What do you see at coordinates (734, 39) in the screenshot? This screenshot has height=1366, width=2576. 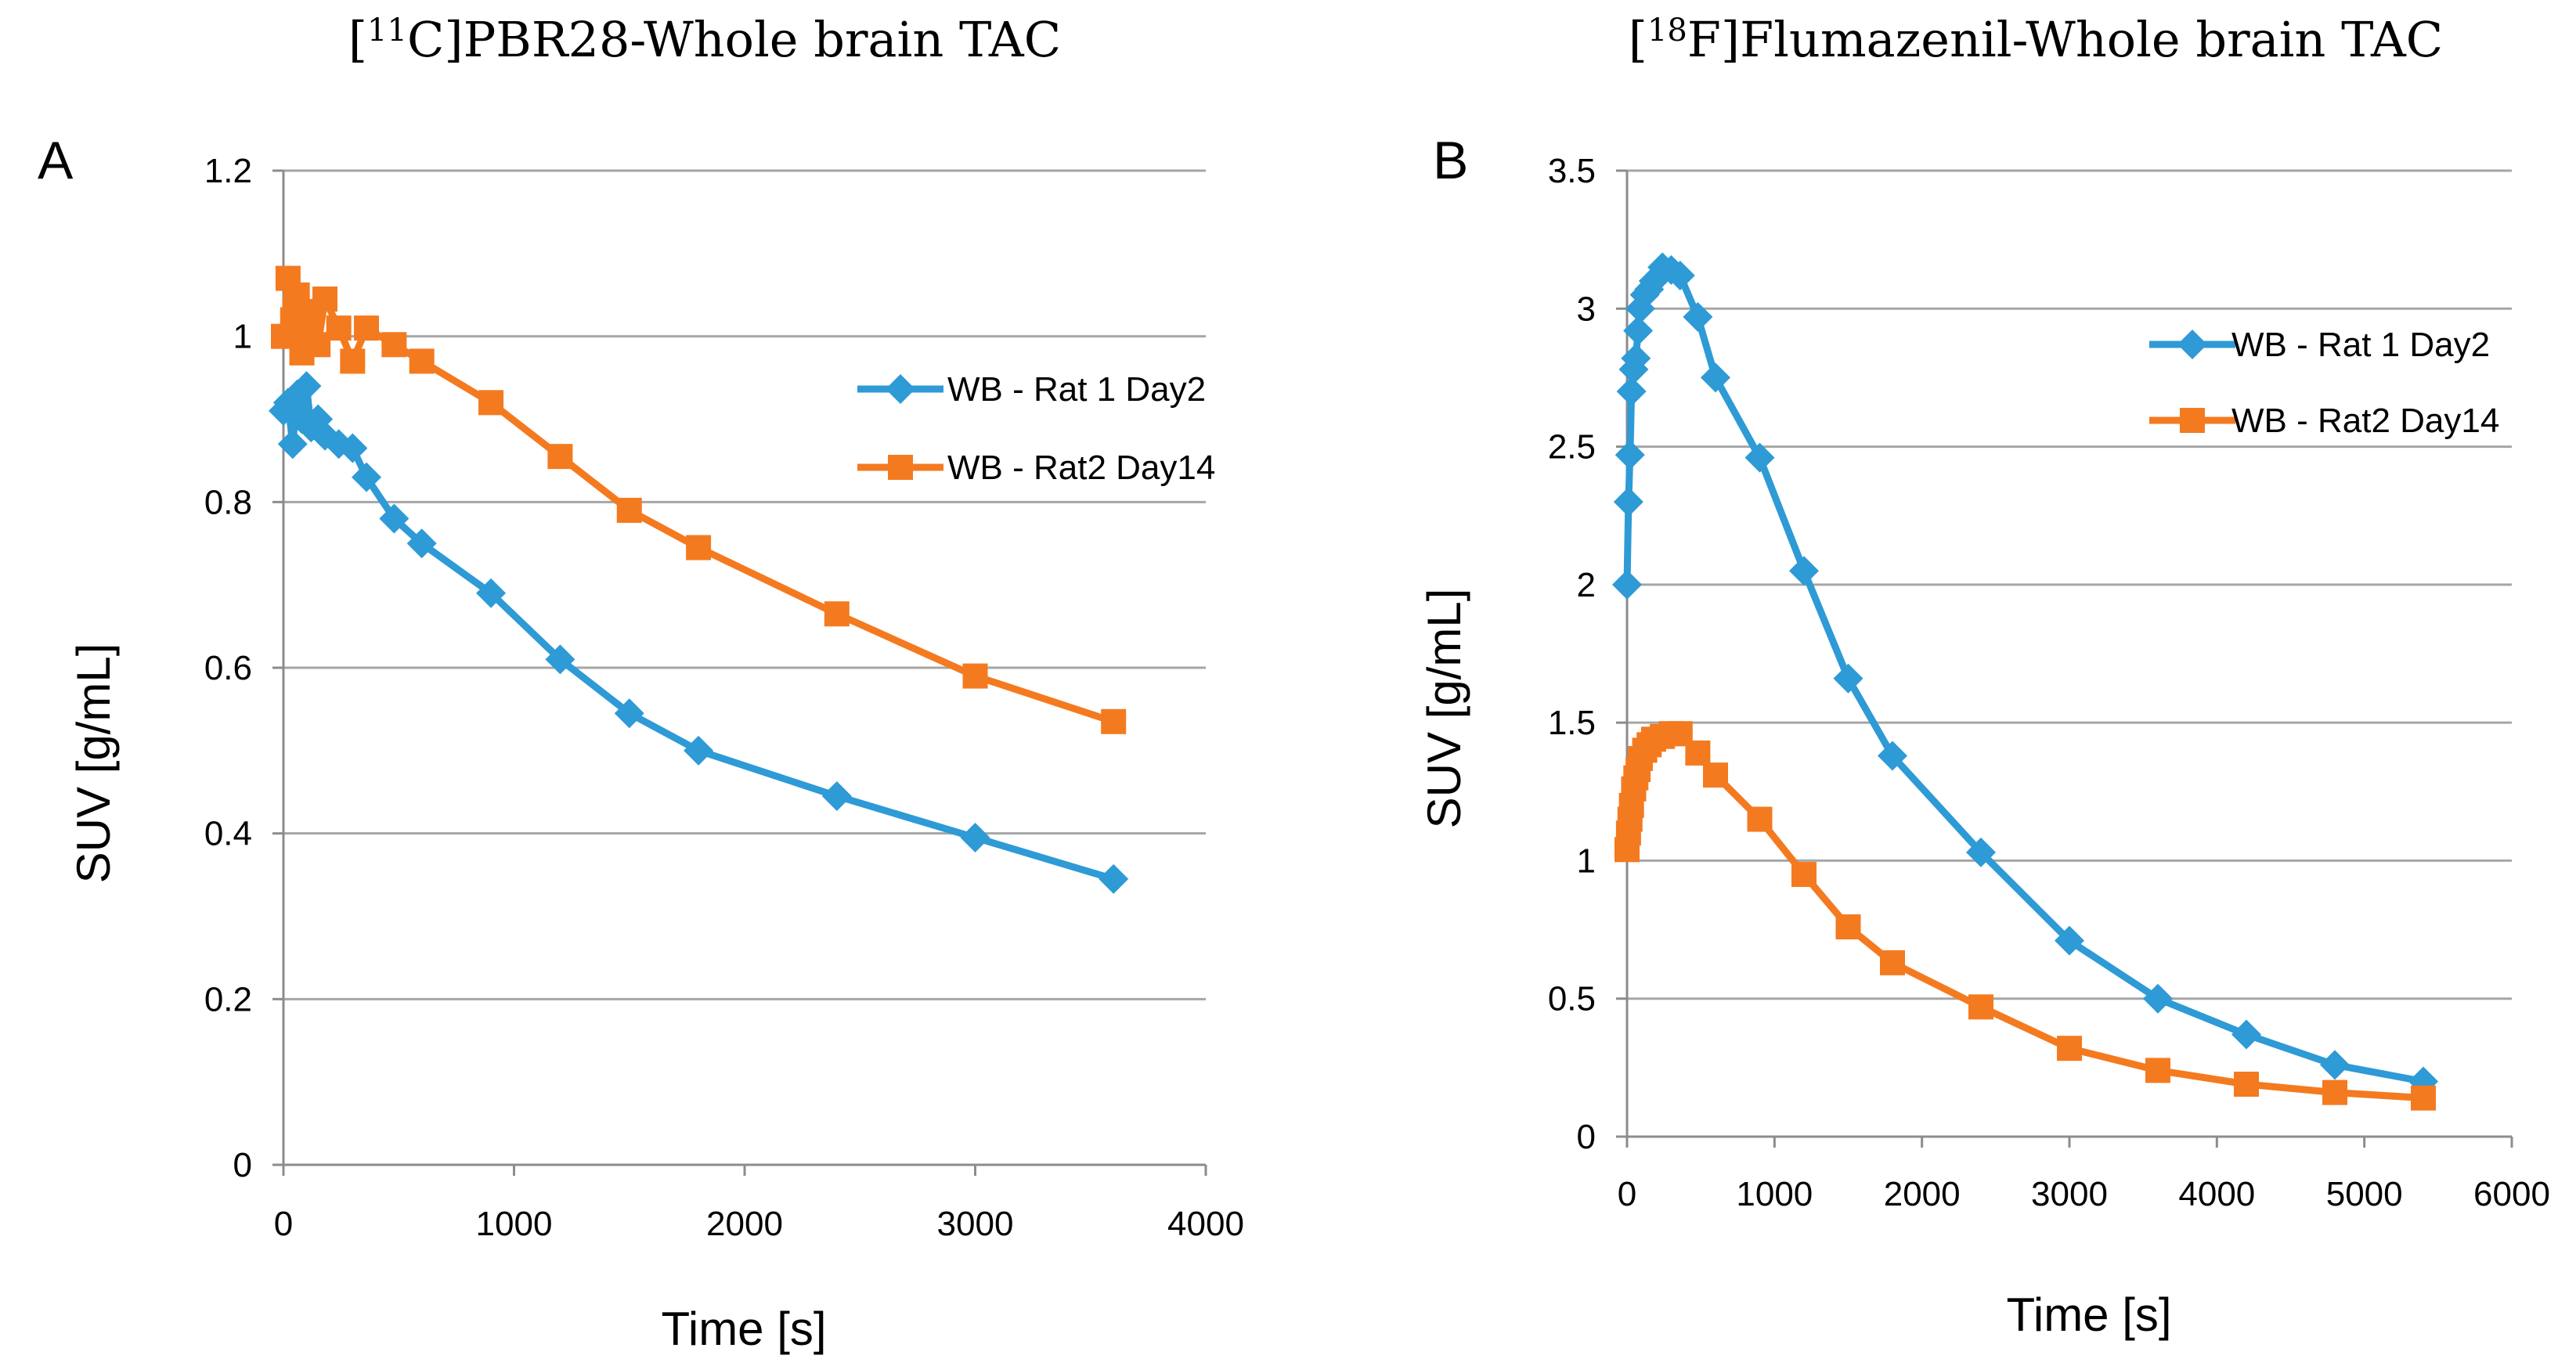 I see `chart-a-title-post: C]PBR28-Whole brain TAC` at bounding box center [734, 39].